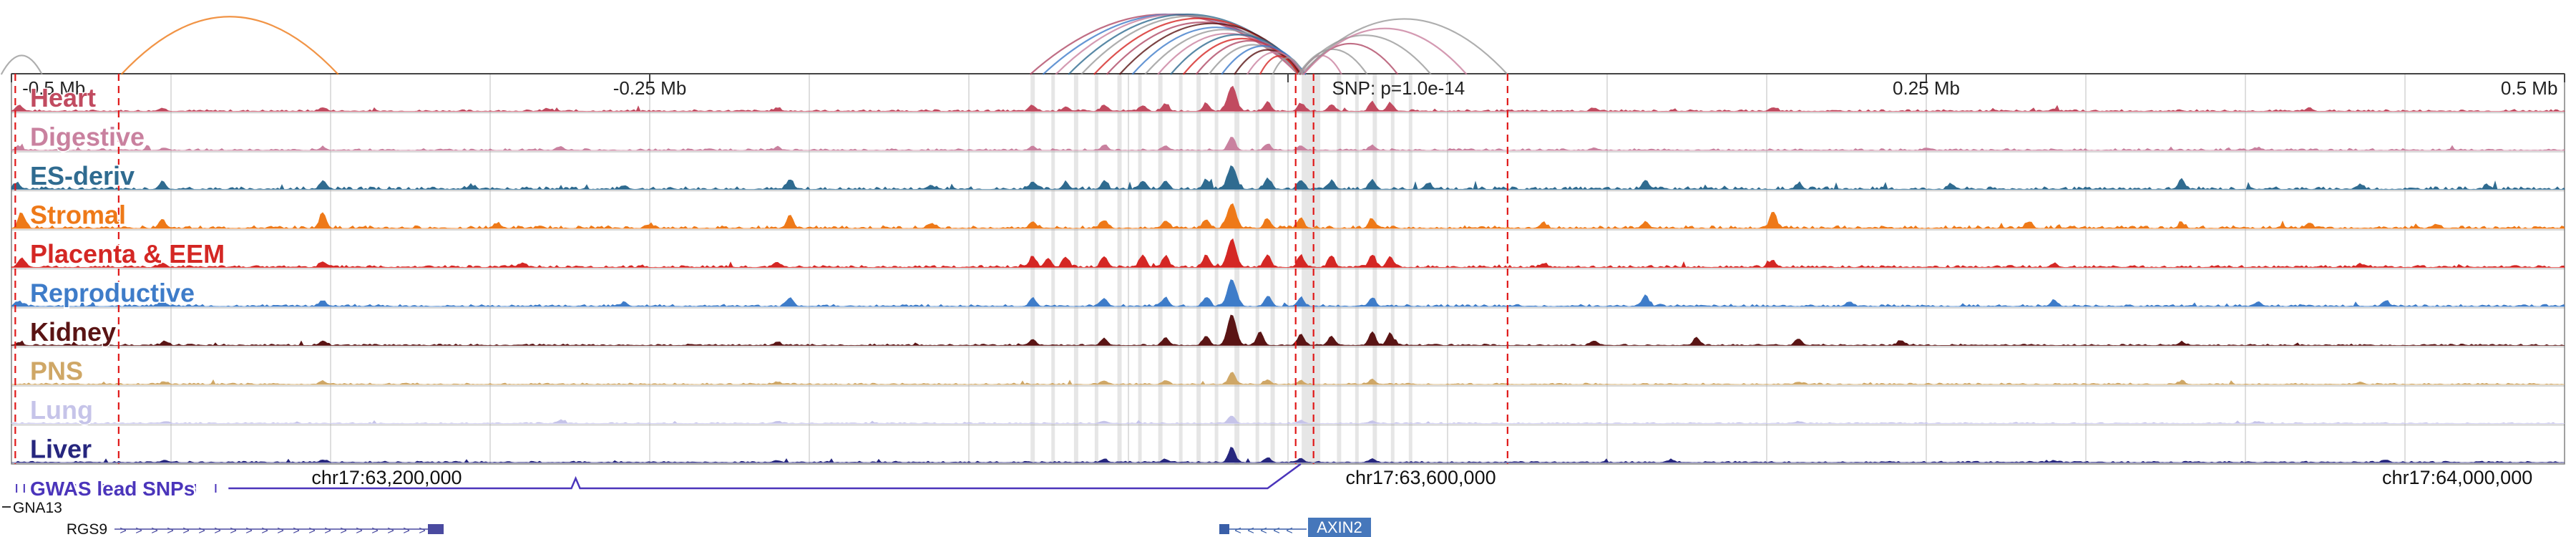 The image size is (2576, 537). Describe the element at coordinates (78, 215) in the screenshot. I see `track-label-stromal: Stromal` at that location.